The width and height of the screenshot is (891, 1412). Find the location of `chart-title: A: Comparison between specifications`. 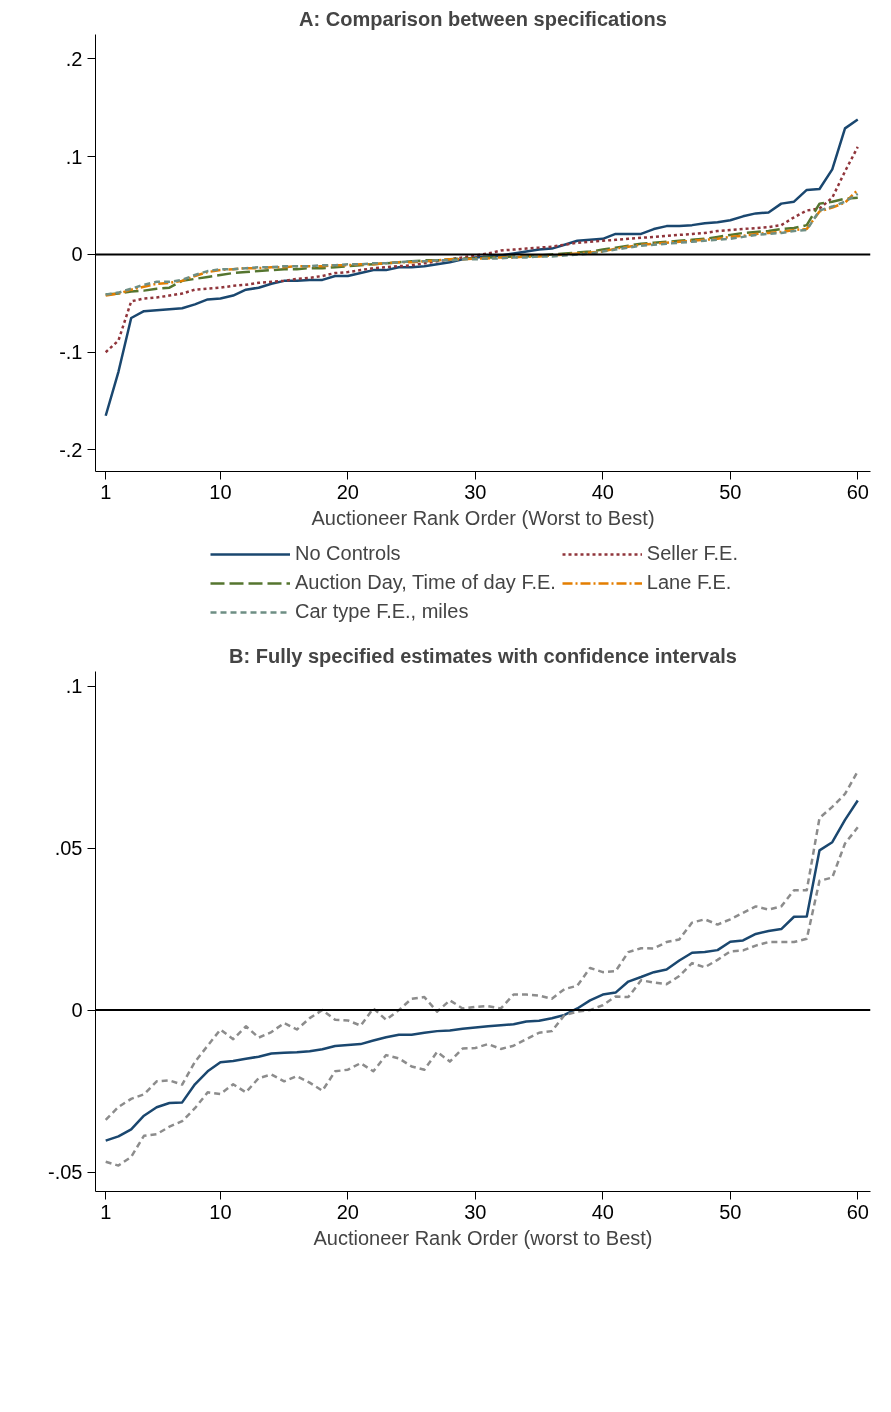

chart-title: A: Comparison between specifications is located at coordinates (483, 18).